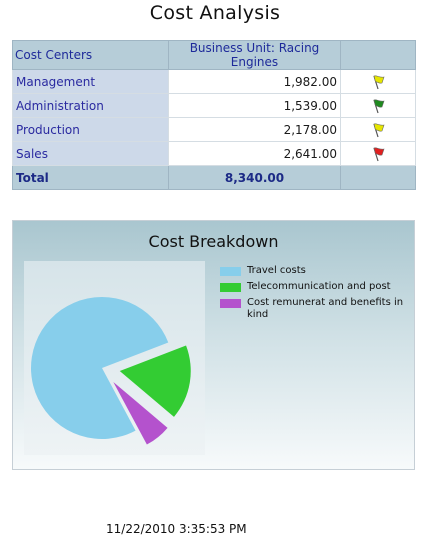 The height and width of the screenshot is (539, 430). What do you see at coordinates (140, 413) in the screenshot?
I see `pie-slice-cost-remunerat-and-benefits-in-kind` at bounding box center [140, 413].